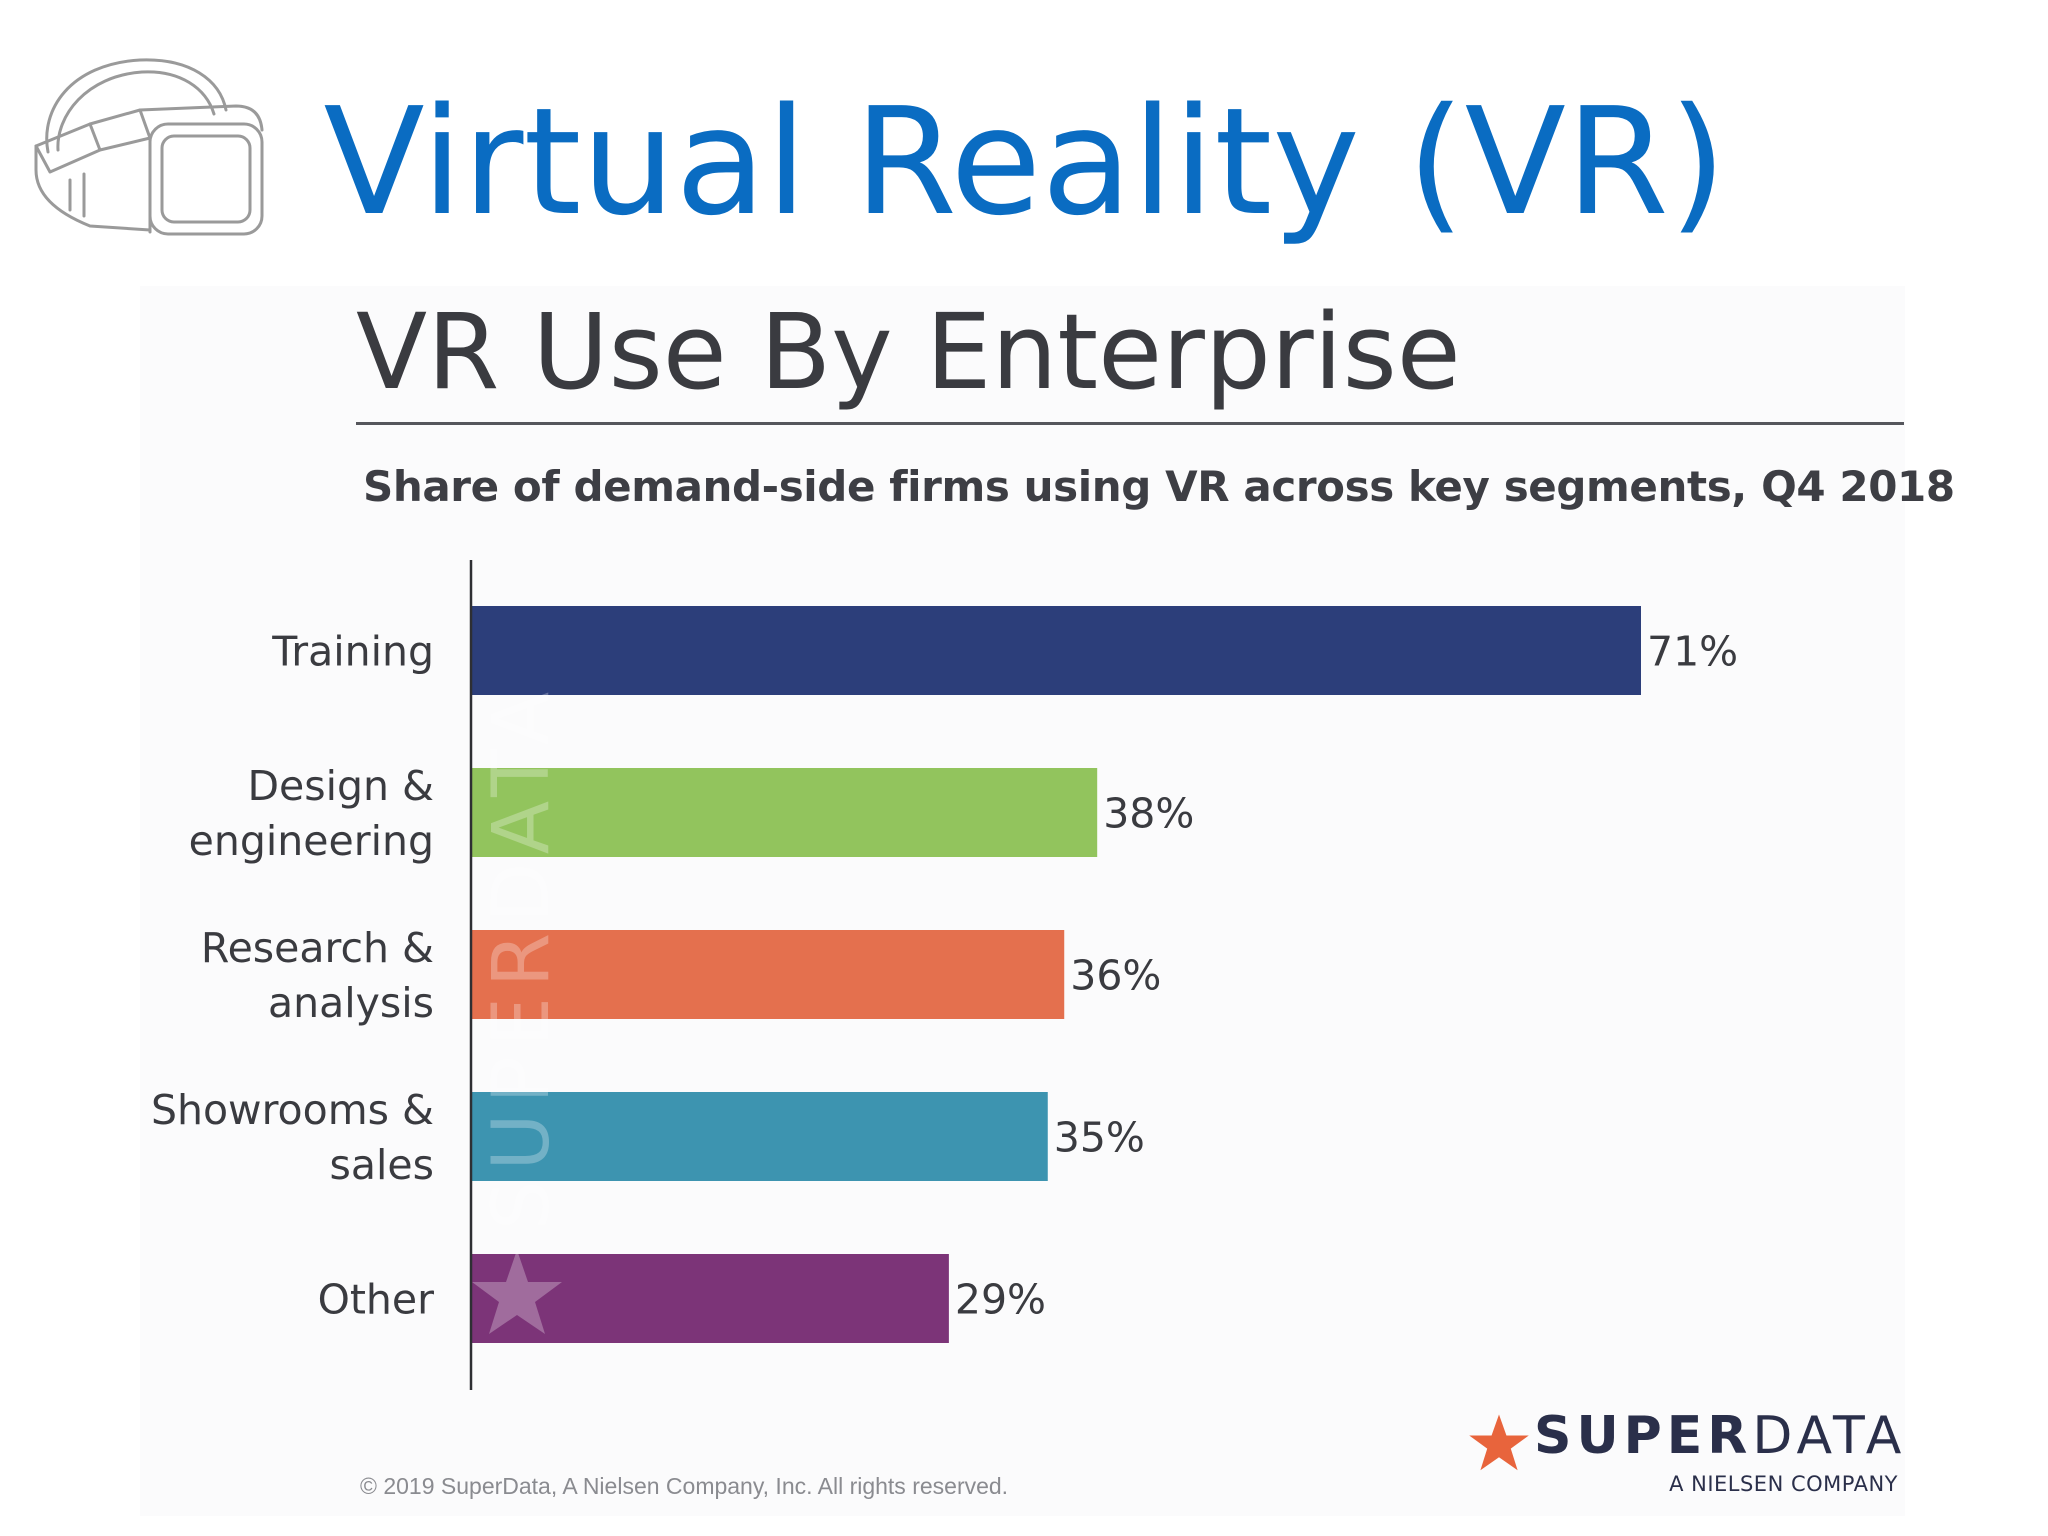  I want to click on value-label-3: 35%, so click(1099, 1138).